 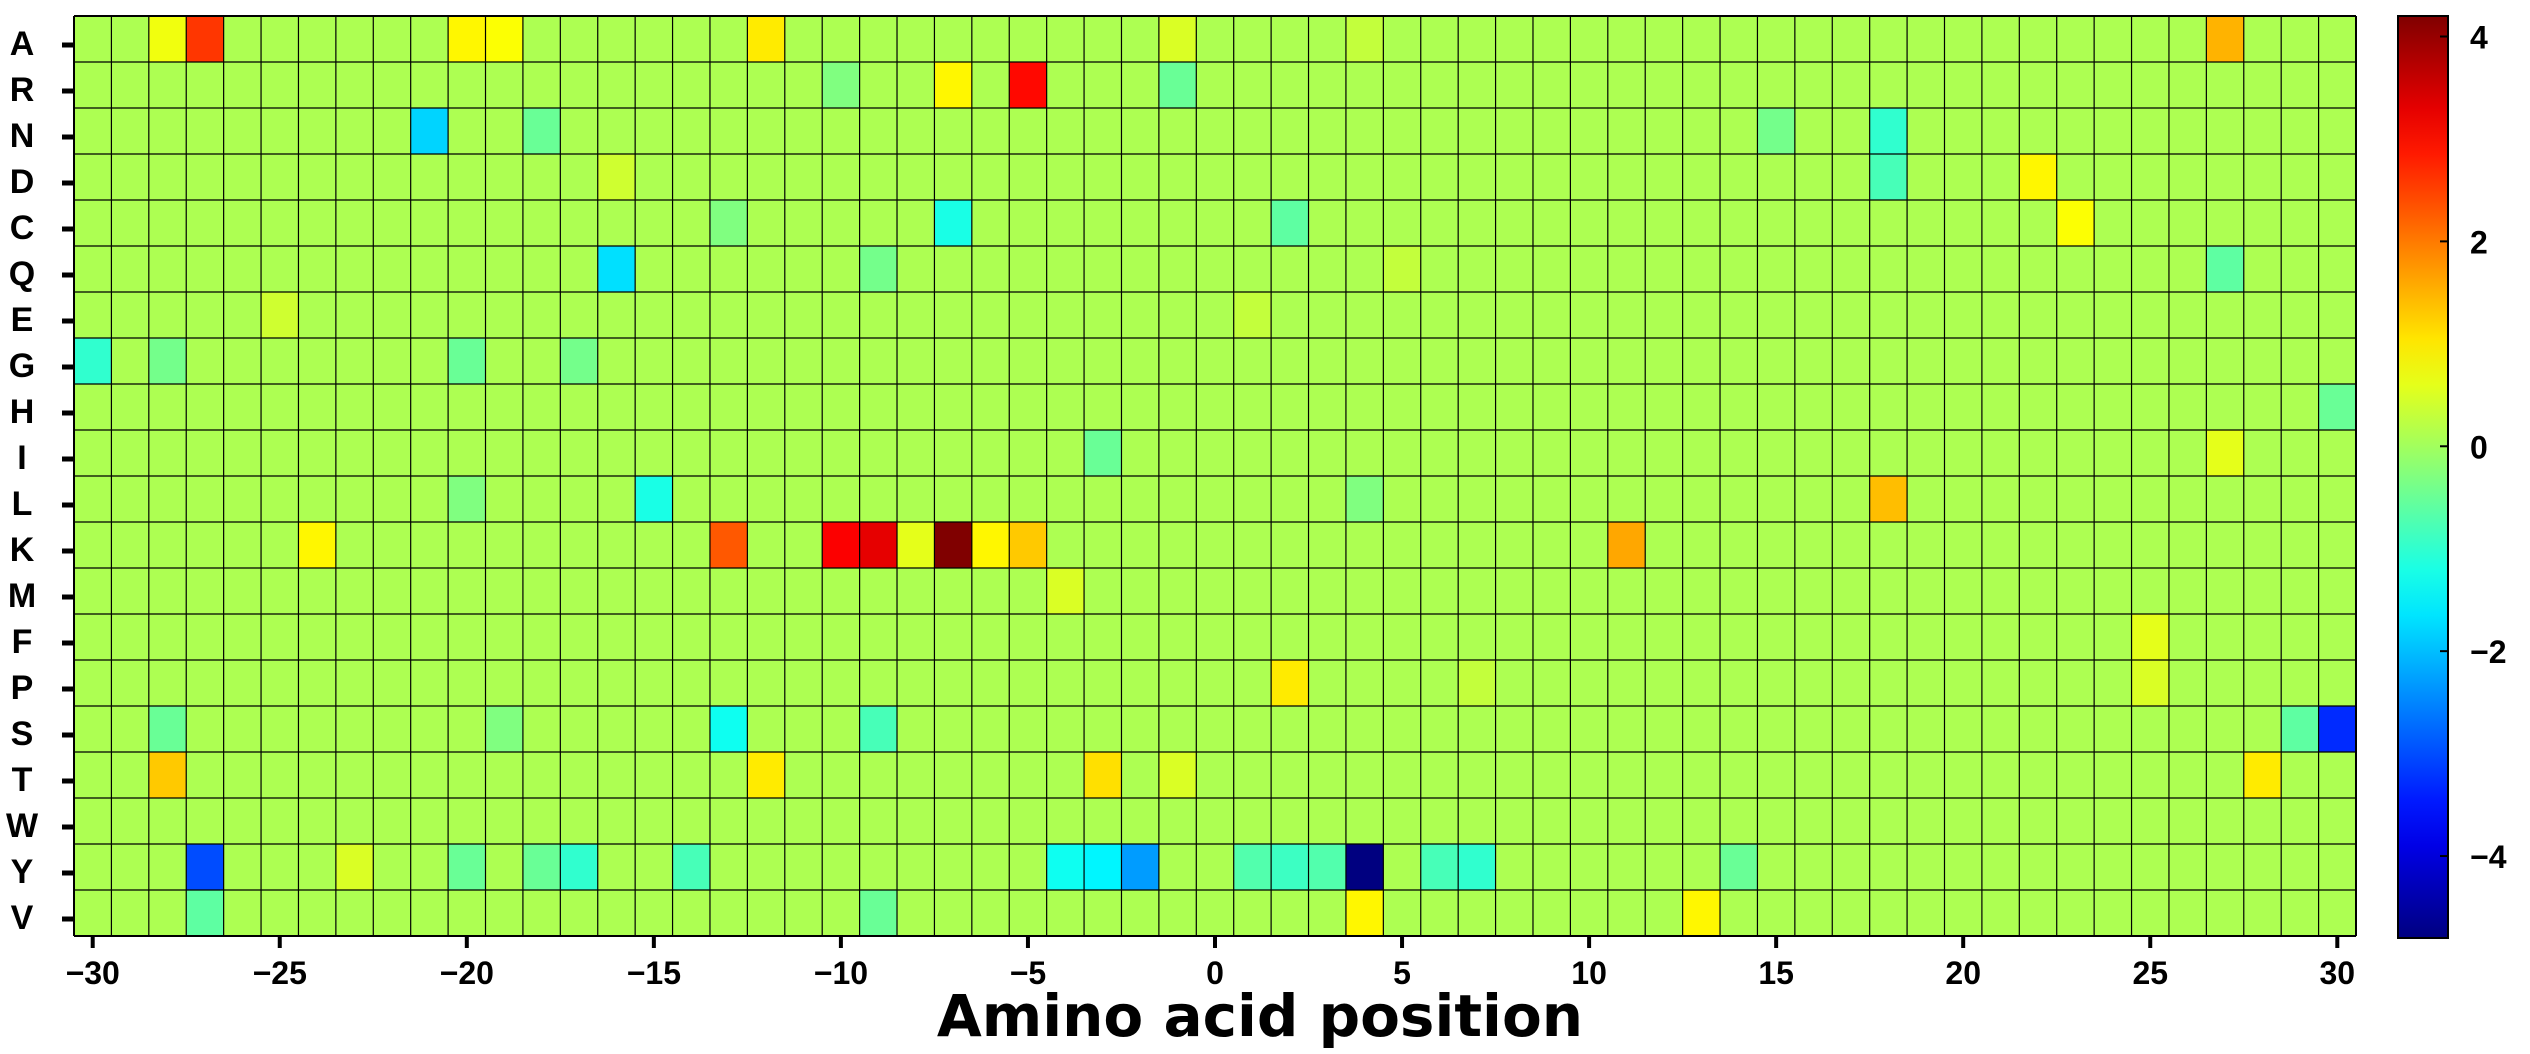 I want to click on colorbar-ticks: 4 2 0 −2 −4, so click(x=2473, y=447).